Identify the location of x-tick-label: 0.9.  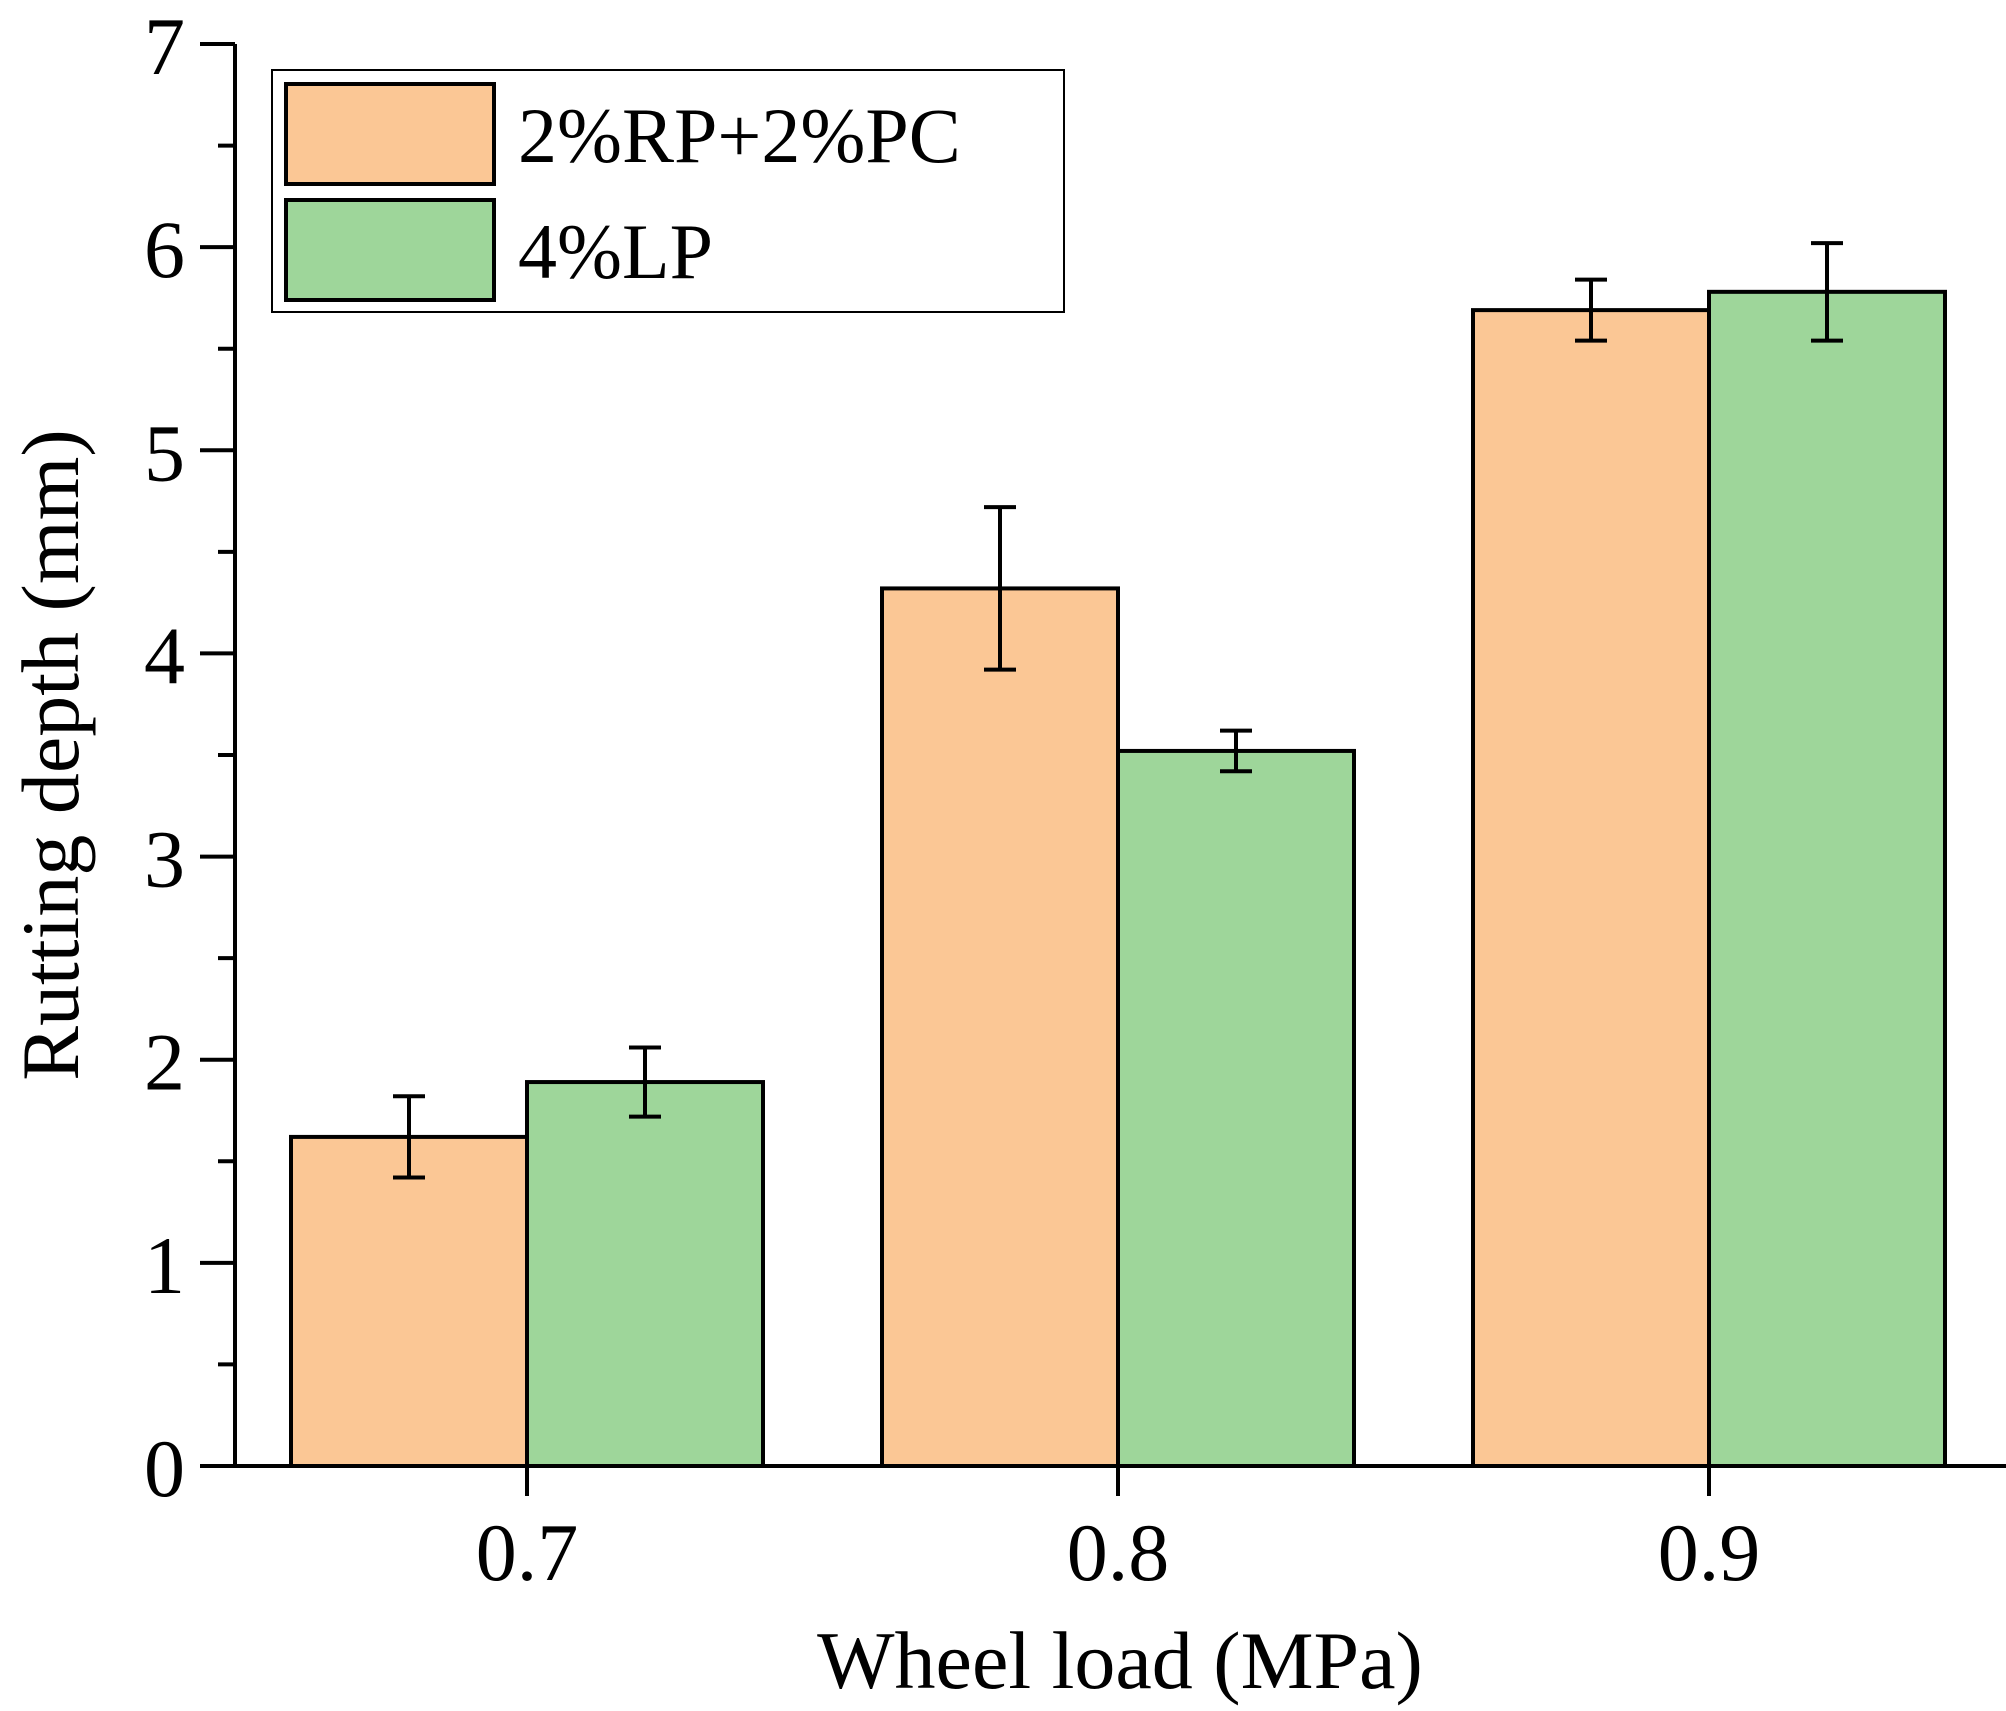
(1709, 1552).